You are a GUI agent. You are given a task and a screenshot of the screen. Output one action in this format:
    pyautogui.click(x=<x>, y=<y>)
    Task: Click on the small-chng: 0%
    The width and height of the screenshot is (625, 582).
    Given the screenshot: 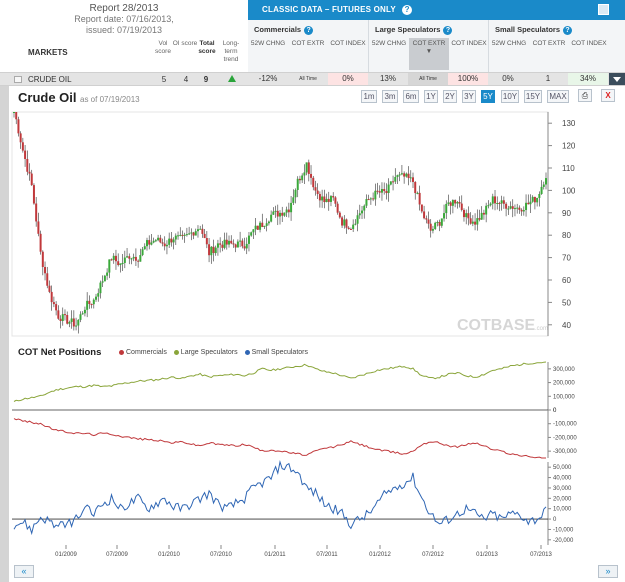 What is the action you would take?
    pyautogui.click(x=508, y=78)
    